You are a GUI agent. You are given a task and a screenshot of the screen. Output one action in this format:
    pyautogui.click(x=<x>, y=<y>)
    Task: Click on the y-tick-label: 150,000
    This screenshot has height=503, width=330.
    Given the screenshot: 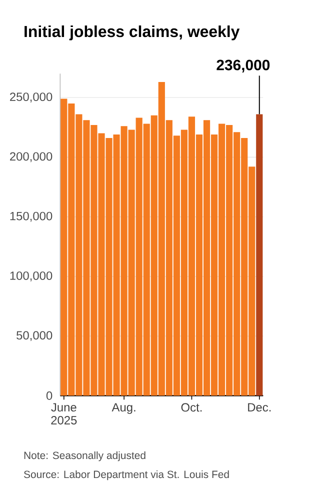 What is the action you would take?
    pyautogui.click(x=31, y=217)
    